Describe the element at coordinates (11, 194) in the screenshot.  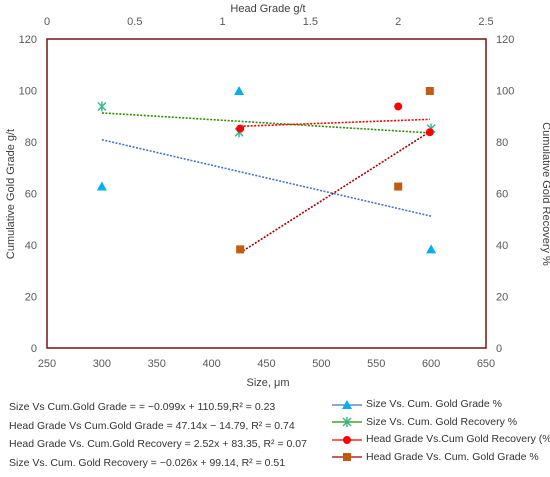
I see `y-left-axis-title: Cumulative Gold Grade g/t` at that location.